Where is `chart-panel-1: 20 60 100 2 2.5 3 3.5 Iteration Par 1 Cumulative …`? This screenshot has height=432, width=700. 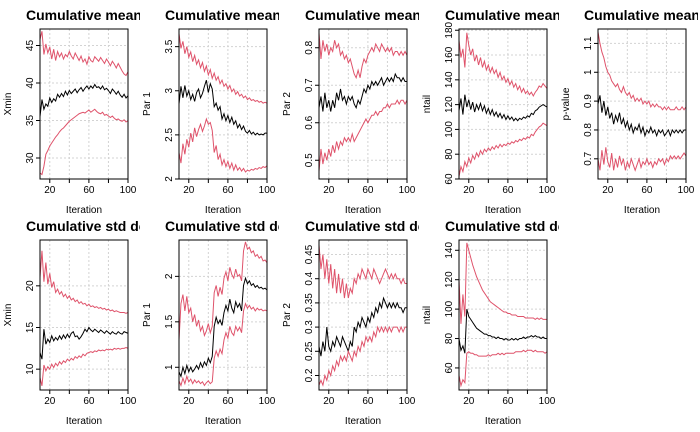 chart-panel-1: 20 60 100 2 2.5 3 3.5 Iteration Par 1 Cumulative … is located at coordinates (211, 111).